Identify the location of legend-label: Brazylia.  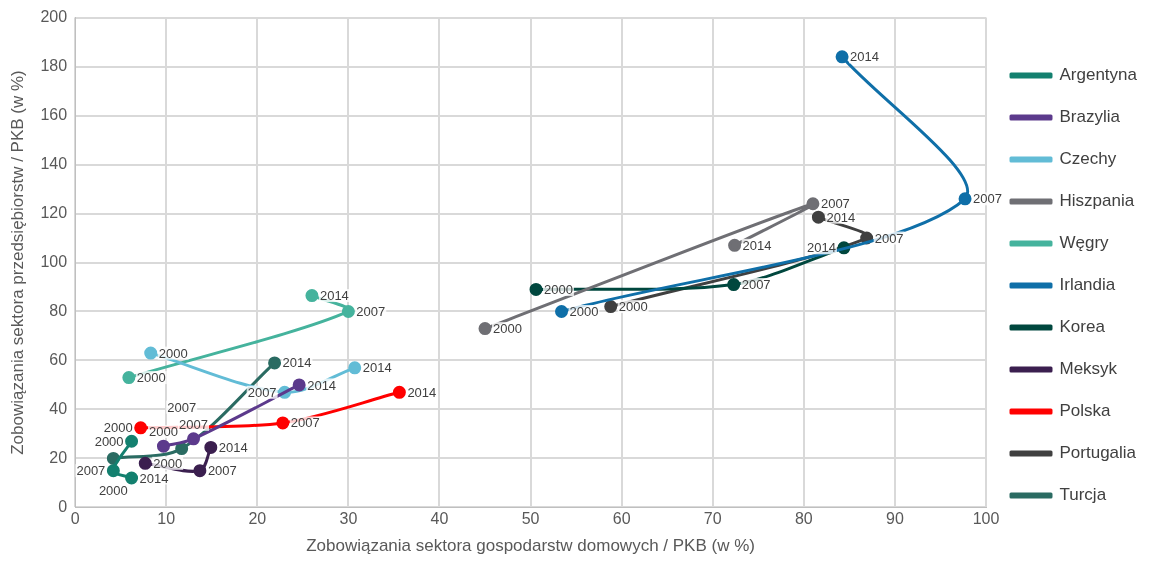
(1090, 117).